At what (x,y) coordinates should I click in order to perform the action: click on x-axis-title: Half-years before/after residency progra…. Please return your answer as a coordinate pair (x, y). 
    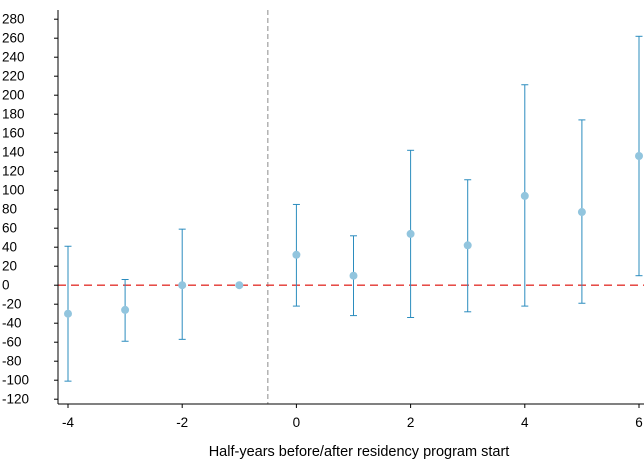
    Looking at the image, I should click on (359, 452).